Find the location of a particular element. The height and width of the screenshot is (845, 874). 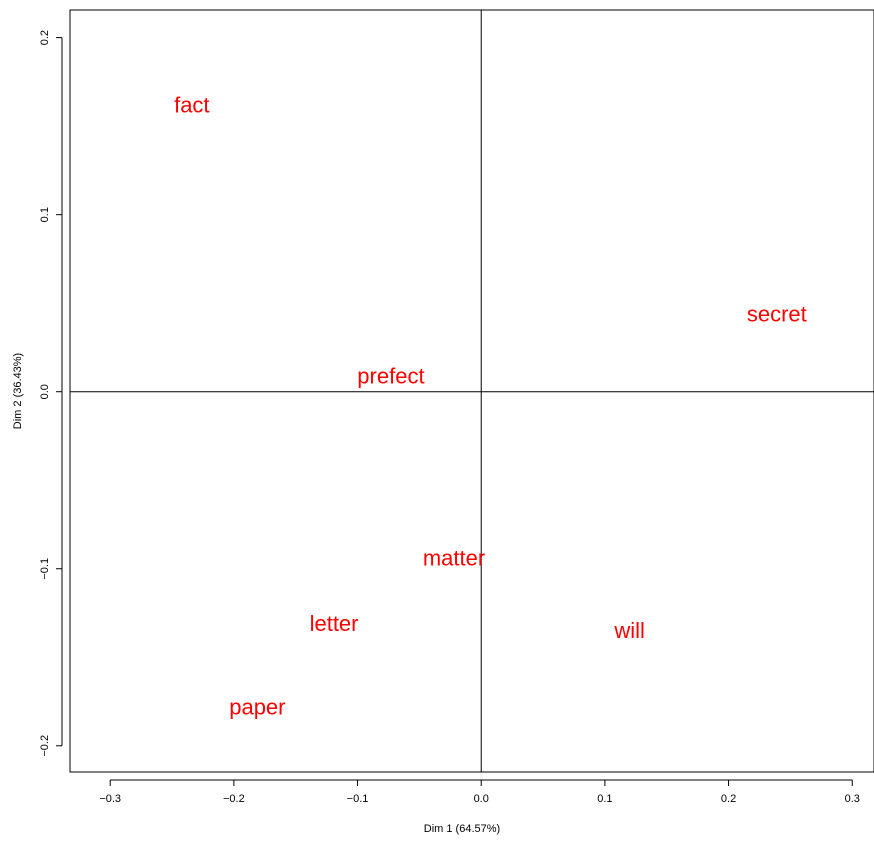

point-label-letter: letter is located at coordinates (334, 623).